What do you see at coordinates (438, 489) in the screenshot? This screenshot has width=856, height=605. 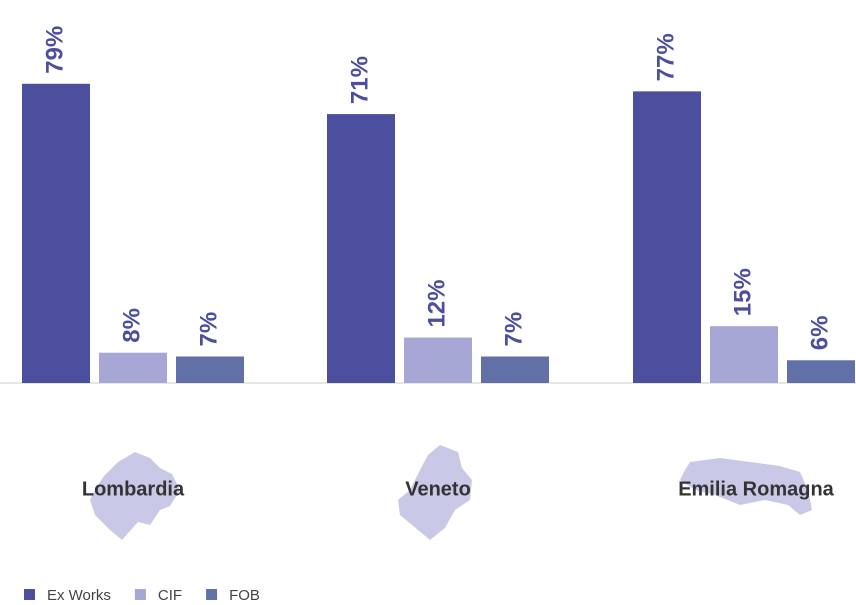 I see `category-label: Veneto` at bounding box center [438, 489].